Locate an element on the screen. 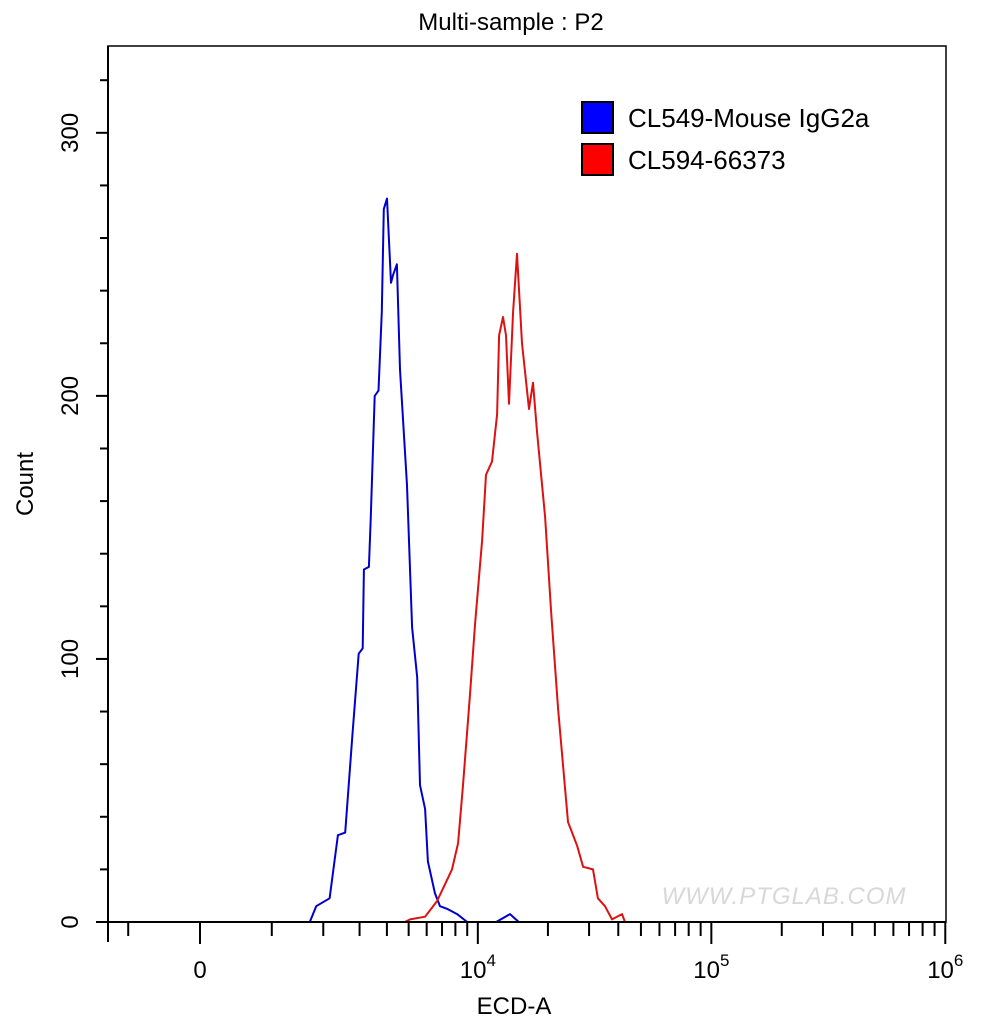 The width and height of the screenshot is (988, 1024). y-tick-label: 300 is located at coordinates (70, 133).